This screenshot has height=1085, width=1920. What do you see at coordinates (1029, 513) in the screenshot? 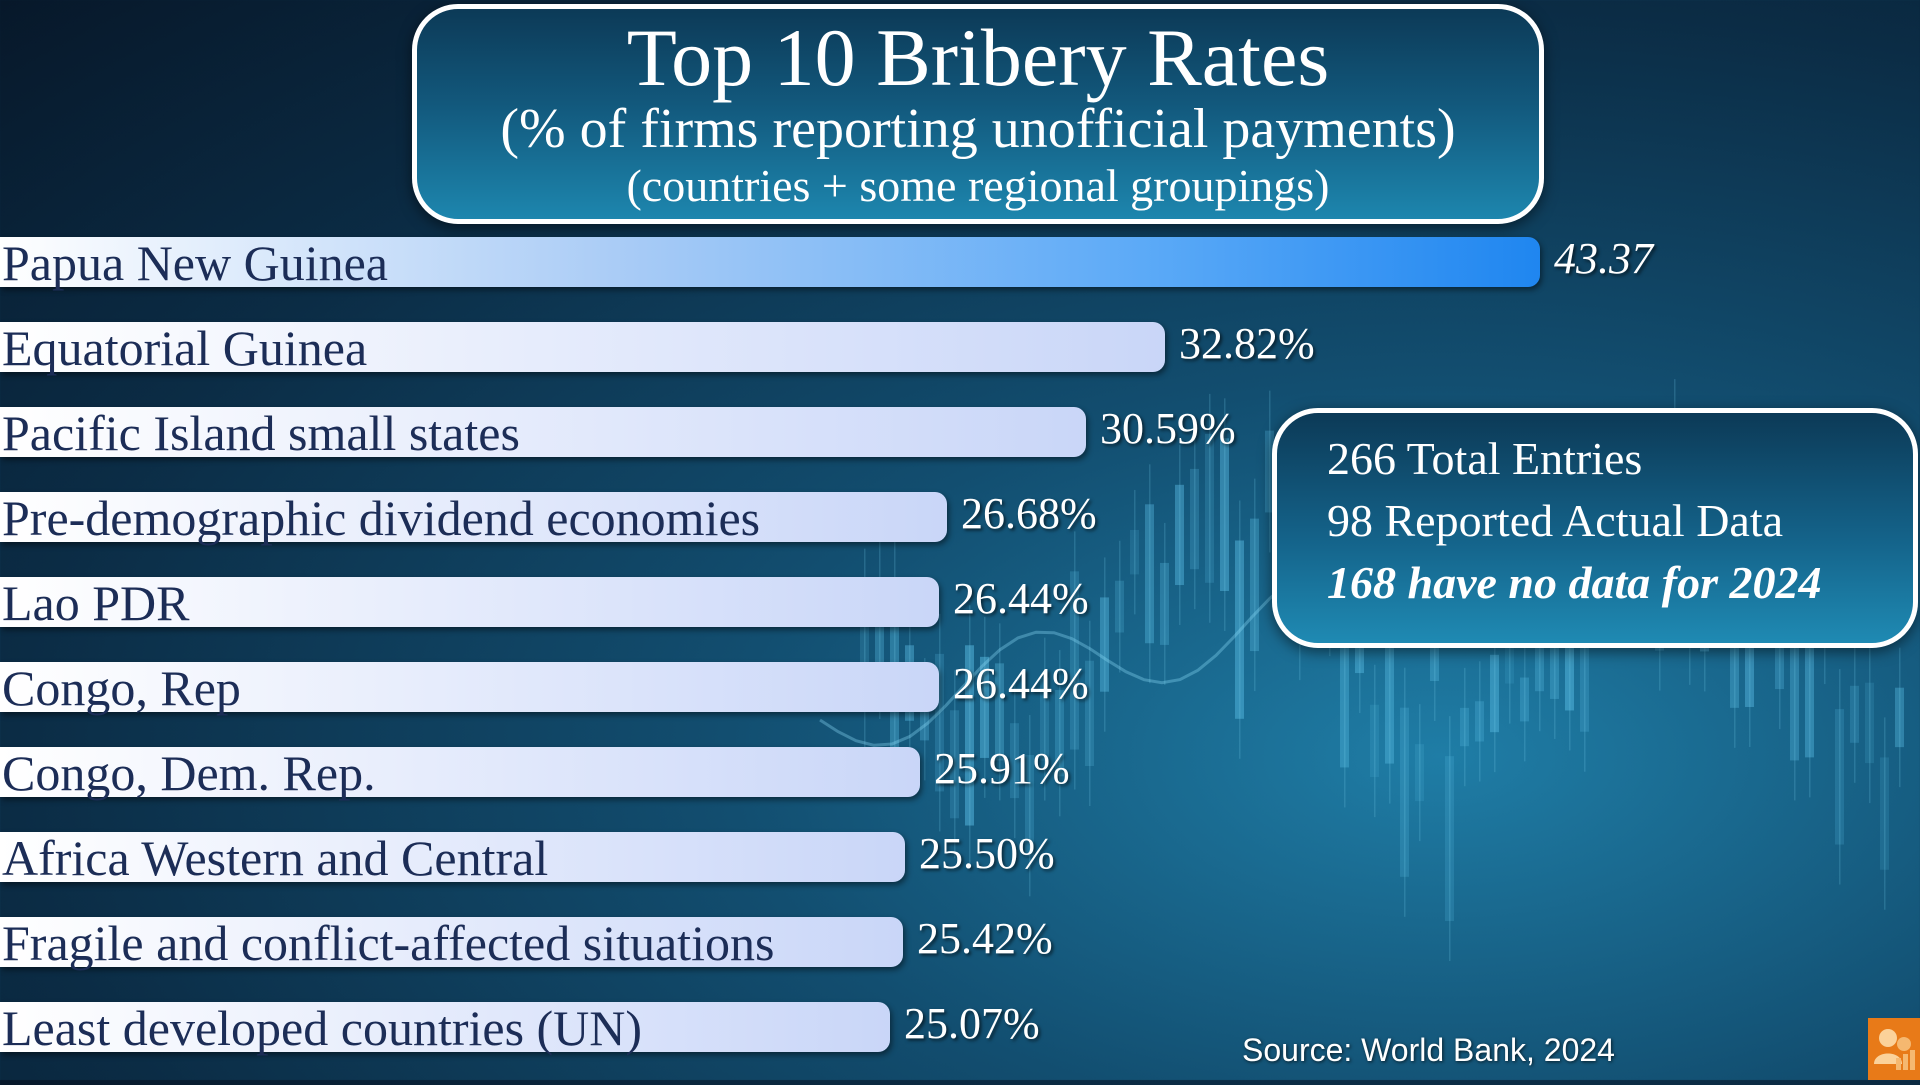
I see `bar-value-label: 26.68%` at bounding box center [1029, 513].